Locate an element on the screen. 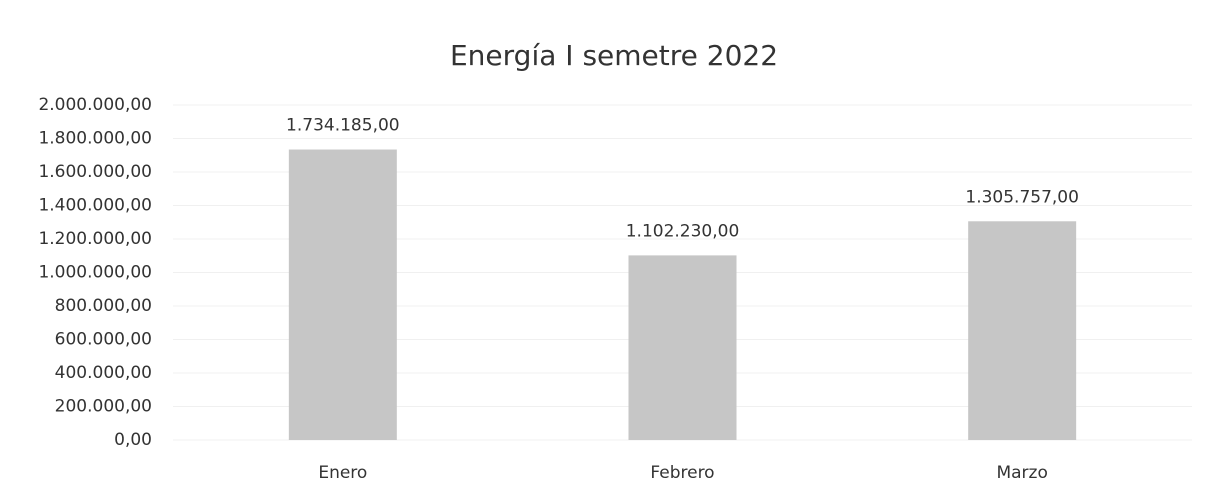 The width and height of the screenshot is (1222, 496). x-tick-label: Enero is located at coordinates (342, 473).